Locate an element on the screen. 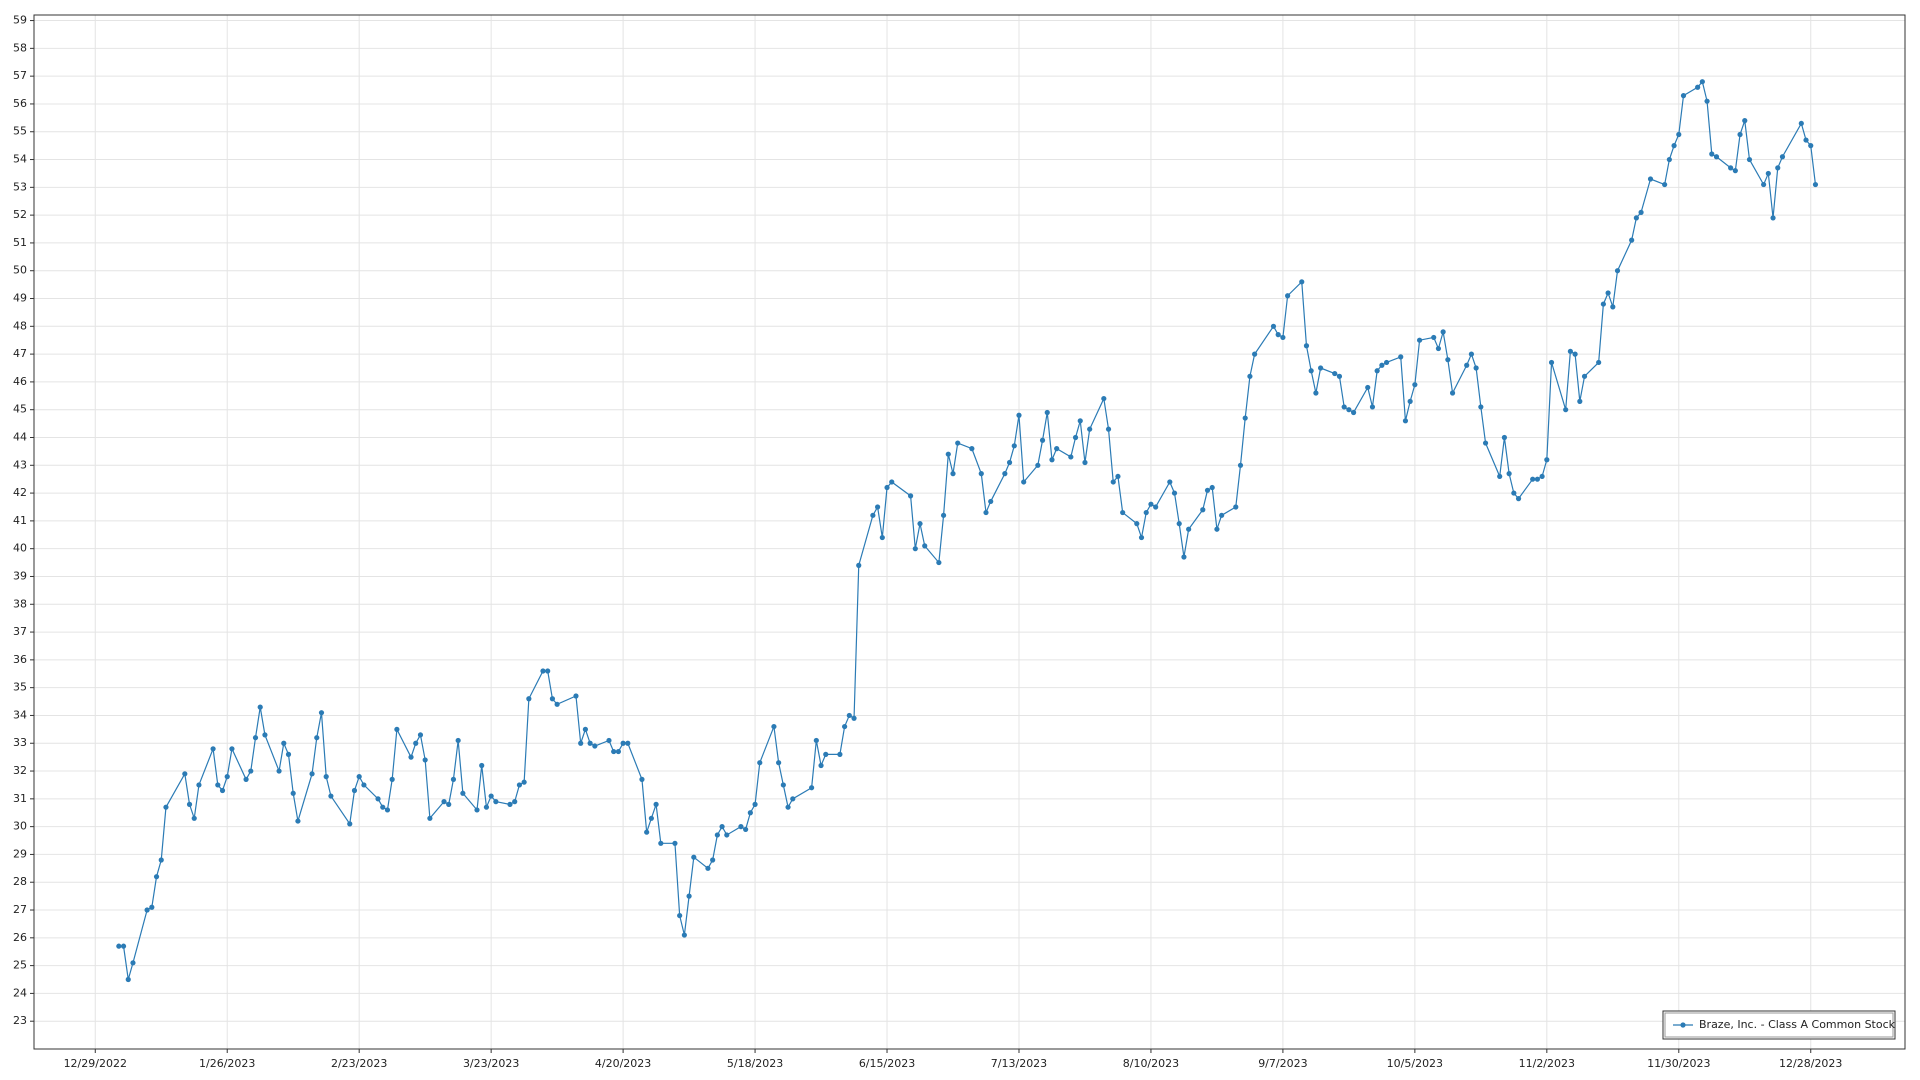 The height and width of the screenshot is (1080, 1920). y-tick-label: 32 is located at coordinates (20, 770).